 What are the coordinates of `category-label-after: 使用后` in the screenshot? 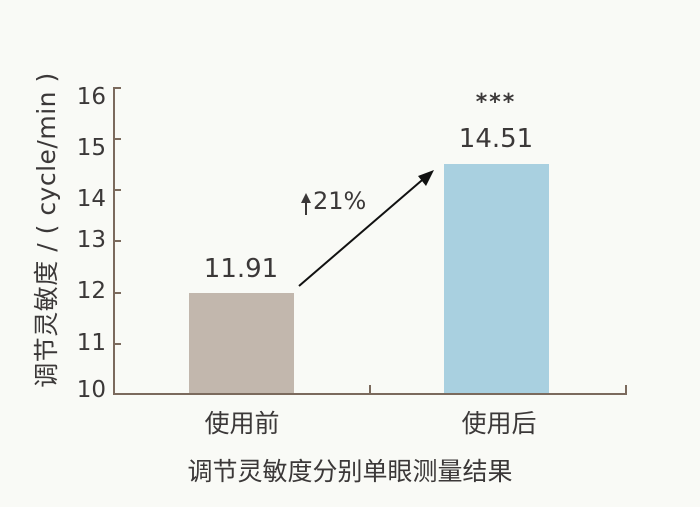 It's located at (499, 423).